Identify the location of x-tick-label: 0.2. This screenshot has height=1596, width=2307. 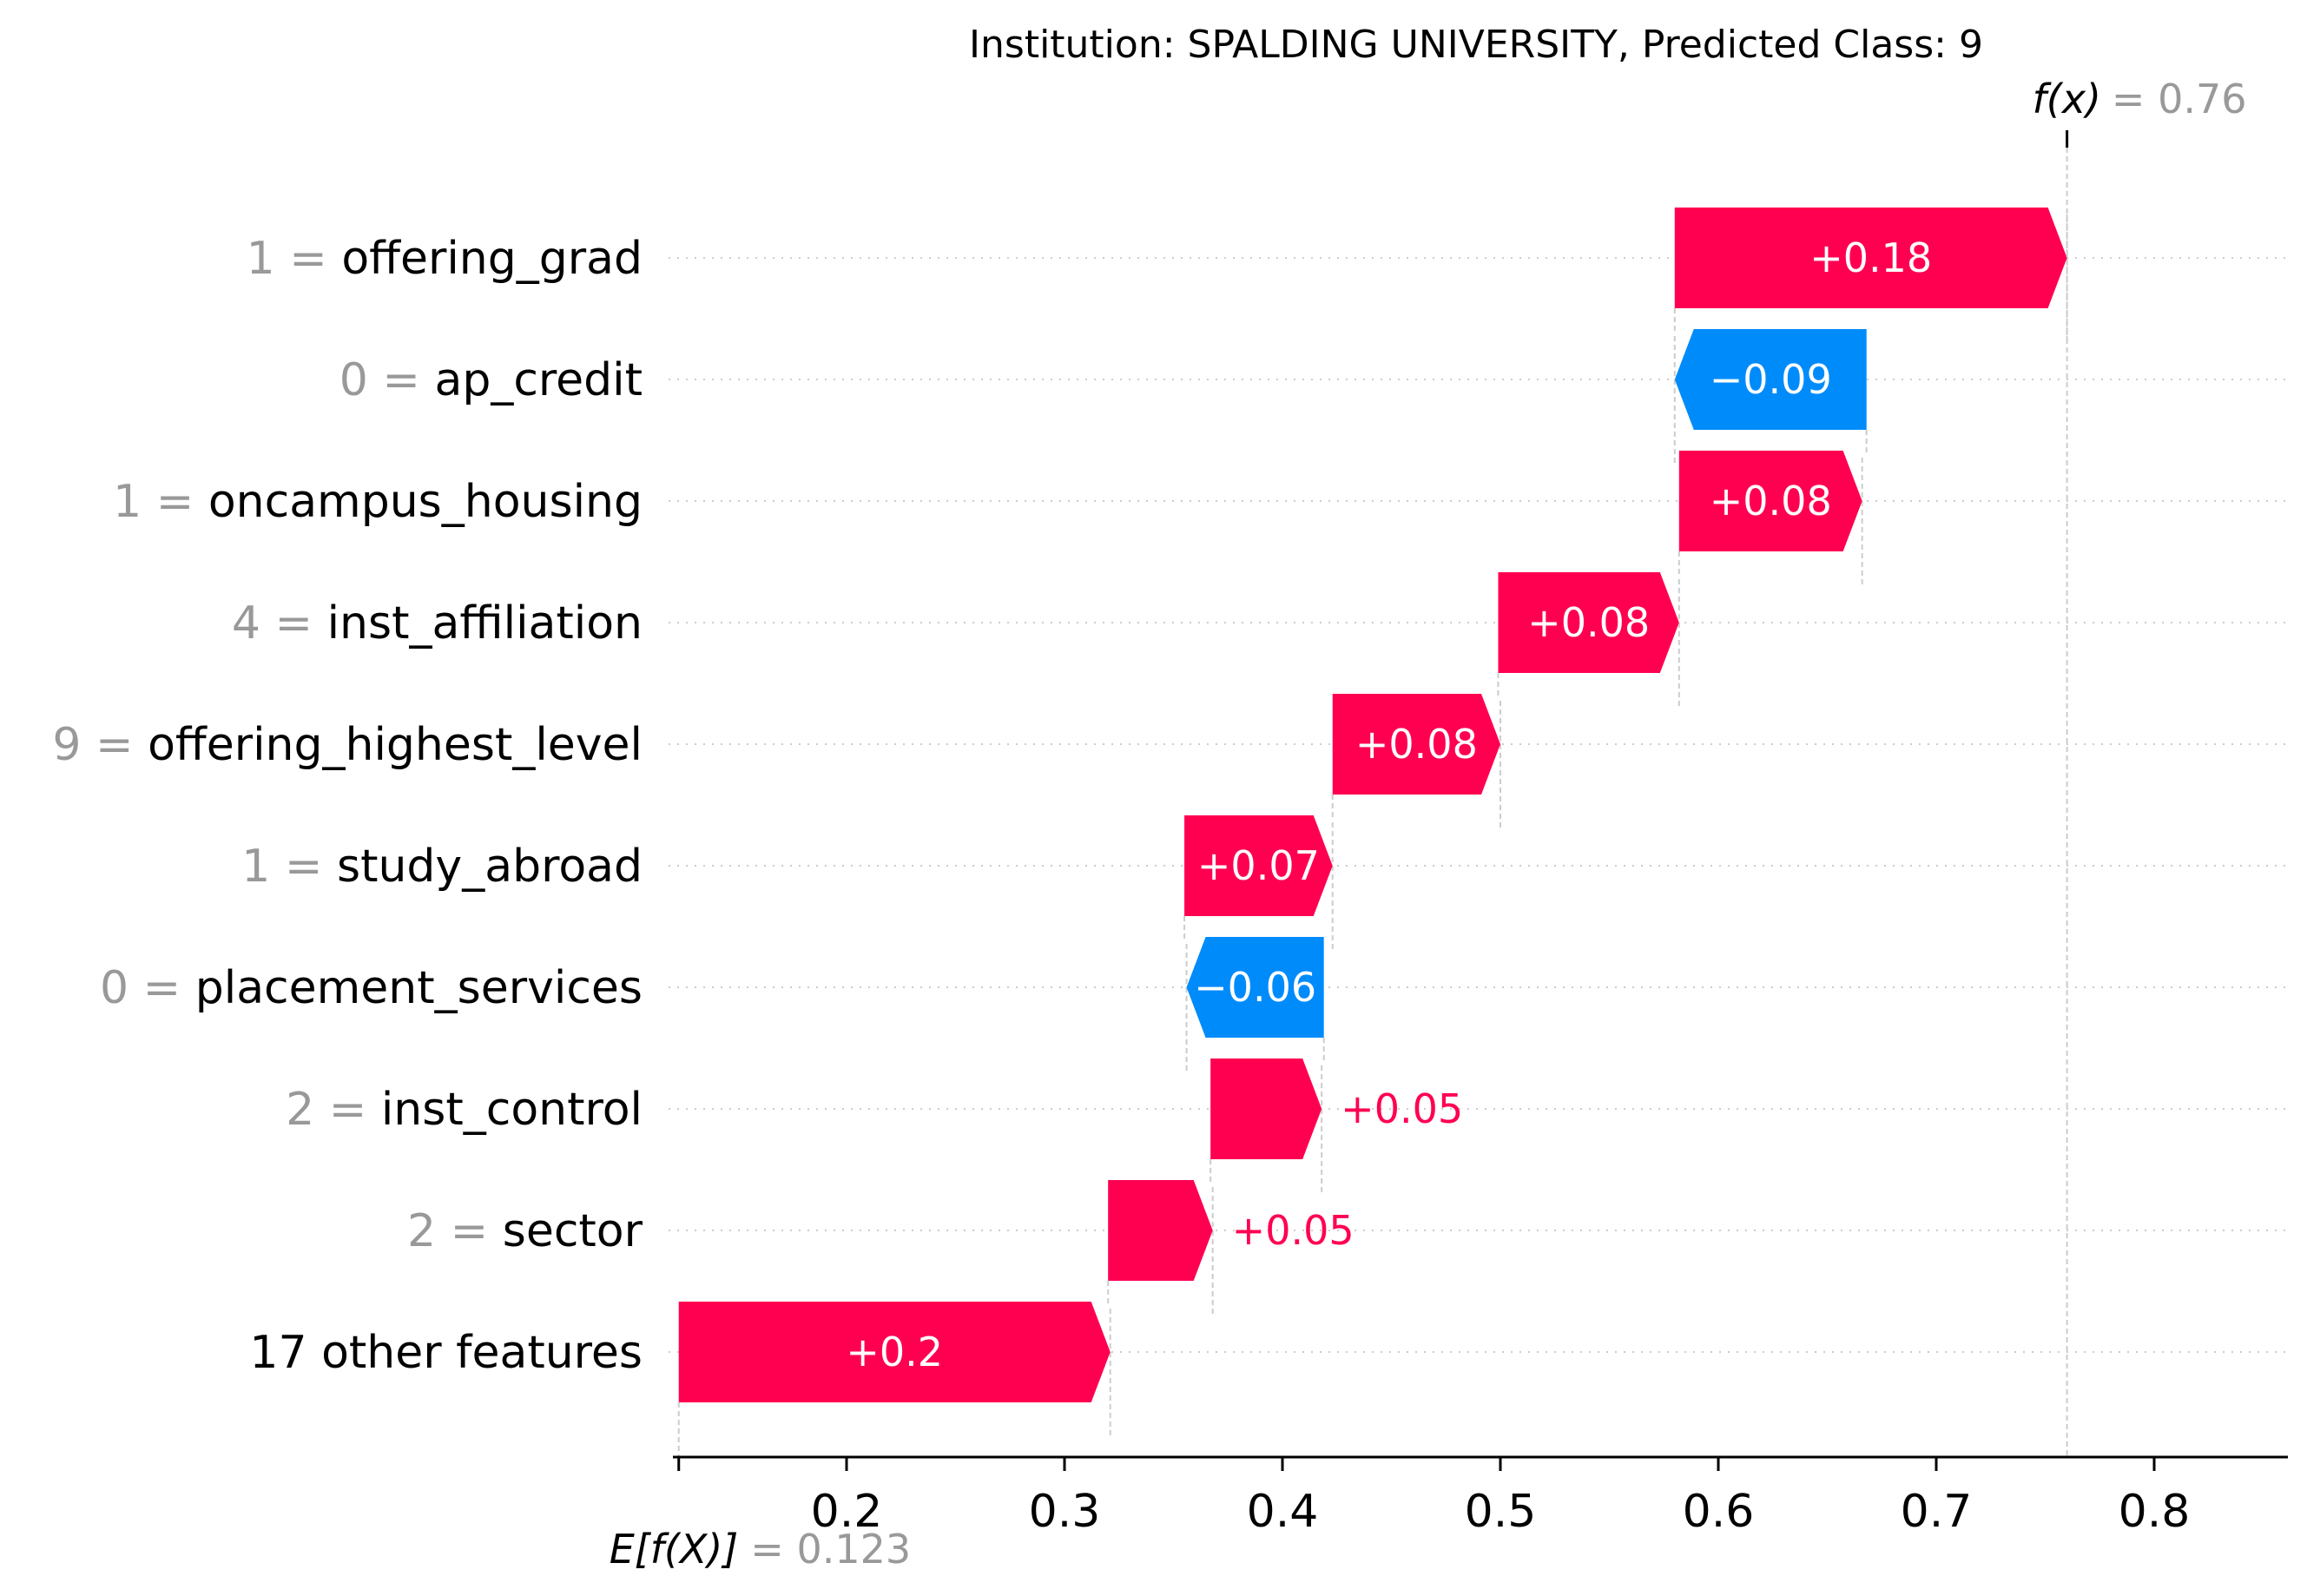
(847, 1512).